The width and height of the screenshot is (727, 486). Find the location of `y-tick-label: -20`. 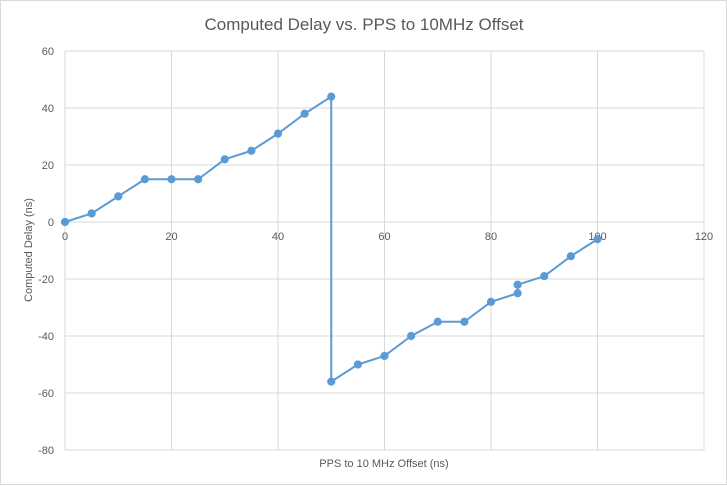

y-tick-label: -20 is located at coordinates (46, 280).